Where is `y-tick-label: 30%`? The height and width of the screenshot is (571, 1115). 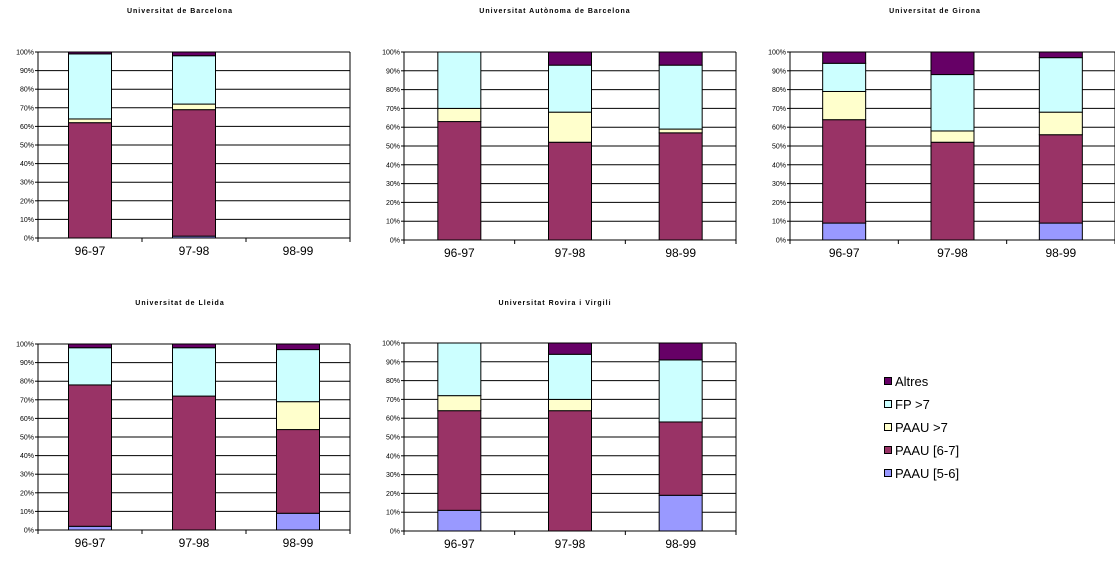 y-tick-label: 30% is located at coordinates (27, 475).